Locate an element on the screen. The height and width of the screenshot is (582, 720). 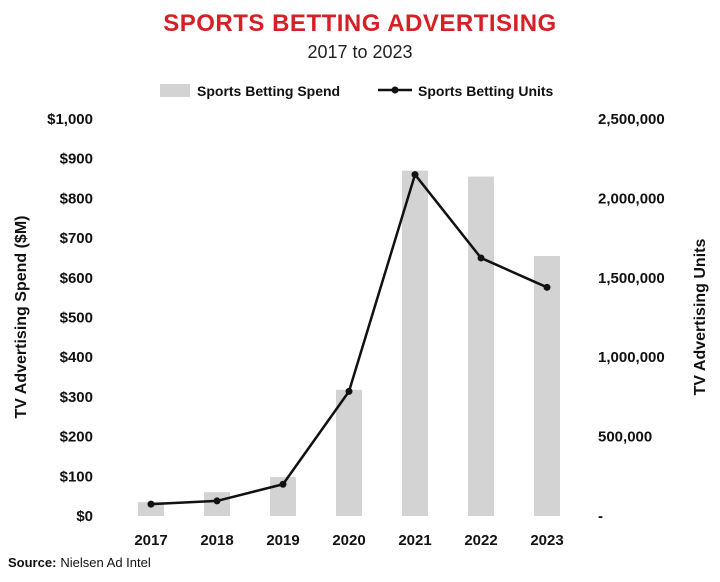
bar-2017 is located at coordinates (151, 509).